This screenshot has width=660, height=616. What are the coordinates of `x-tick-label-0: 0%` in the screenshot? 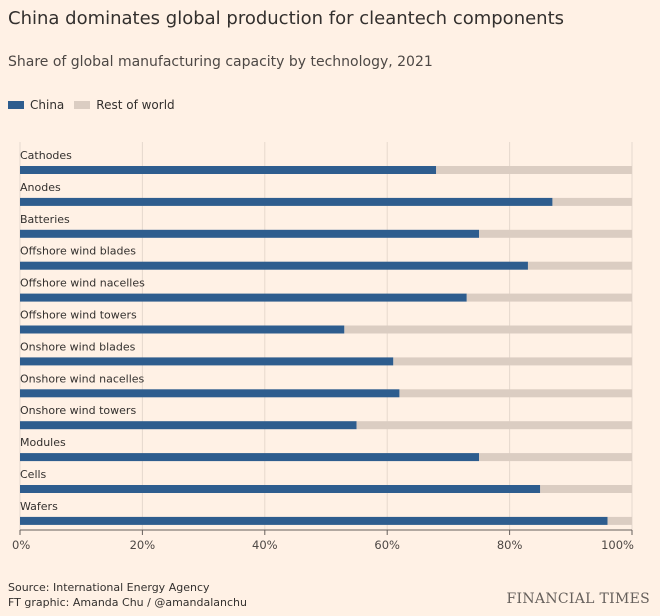 It's located at (21, 545).